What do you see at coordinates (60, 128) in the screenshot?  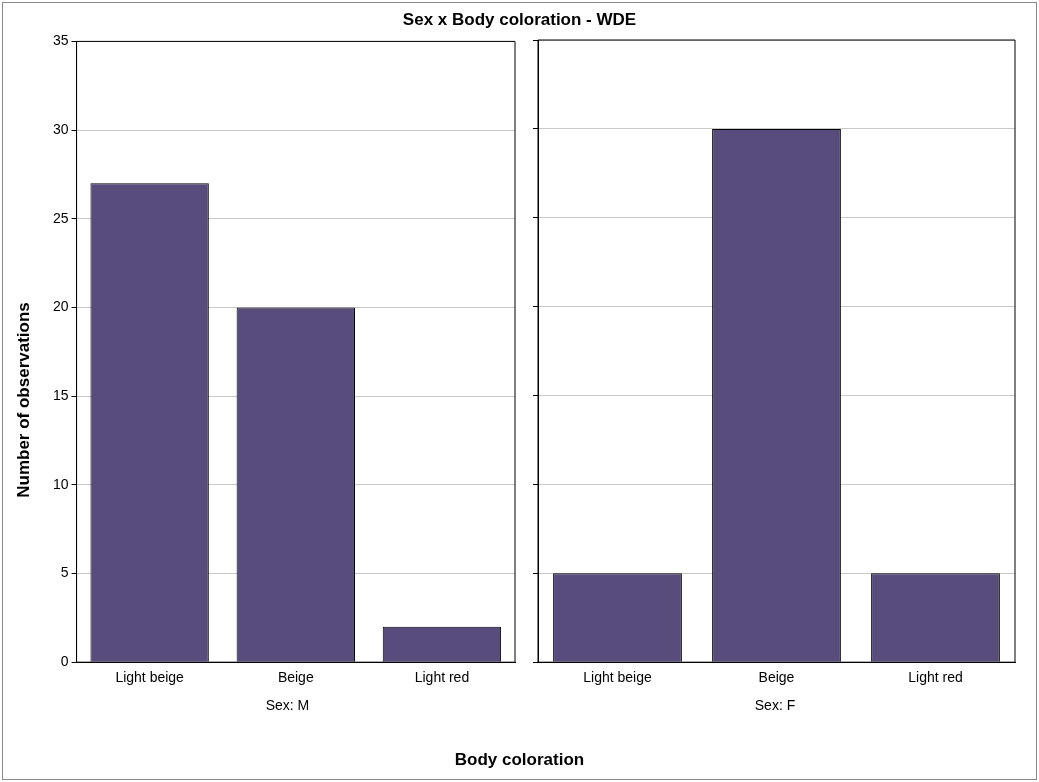 I see `y-tick-label: 30` at bounding box center [60, 128].